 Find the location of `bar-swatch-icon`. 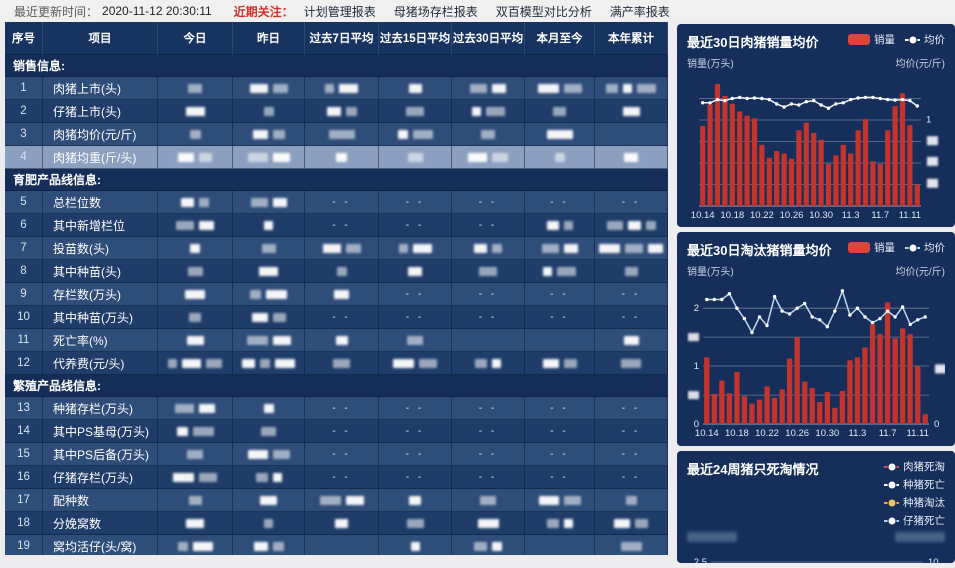

bar-swatch-icon is located at coordinates (859, 39).